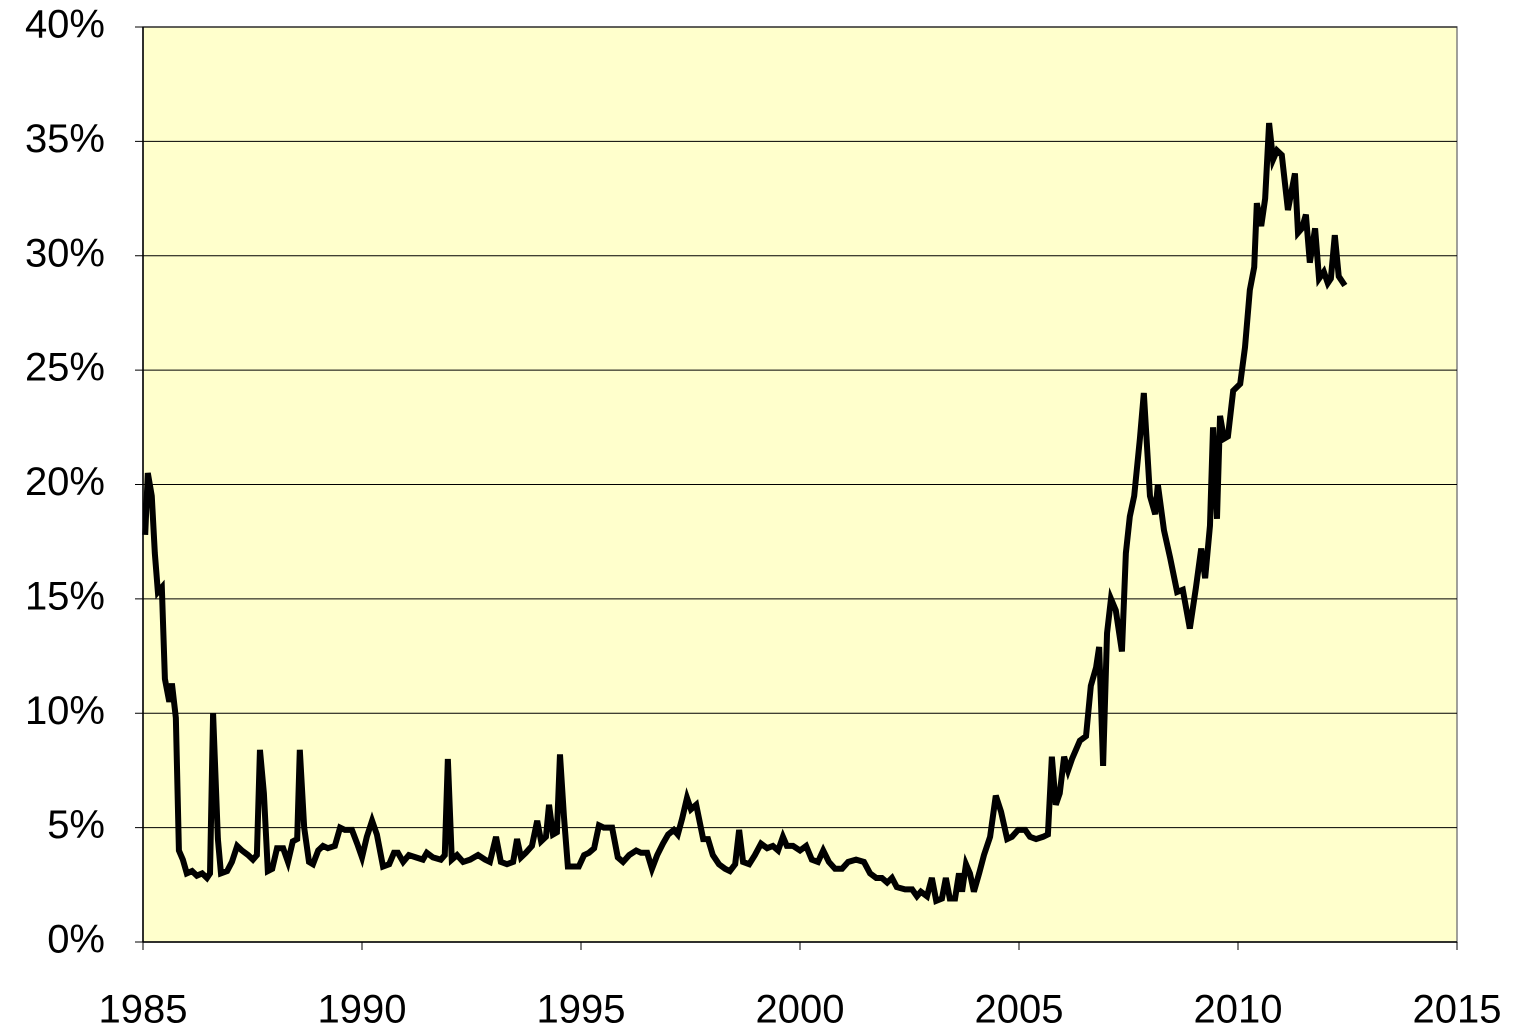 The height and width of the screenshot is (1035, 1519). I want to click on x-tick-label: 1990, so click(362, 1010).